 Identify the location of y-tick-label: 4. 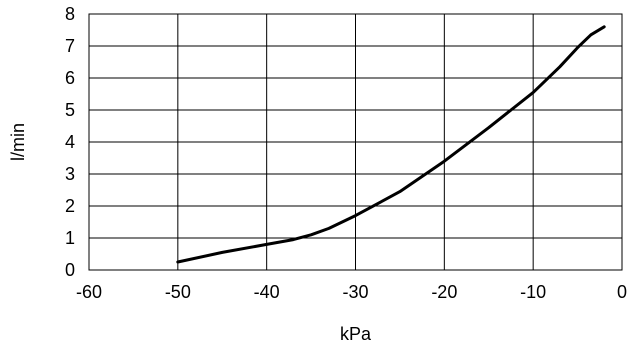
(70, 142).